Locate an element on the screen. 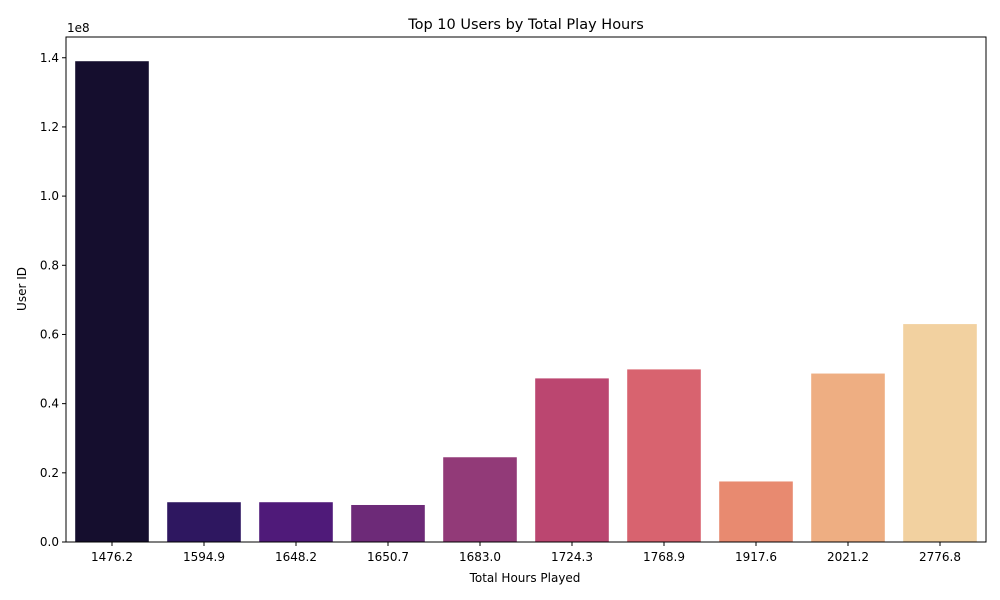 The height and width of the screenshot is (600, 1000). bar-2776.8 is located at coordinates (940, 433).